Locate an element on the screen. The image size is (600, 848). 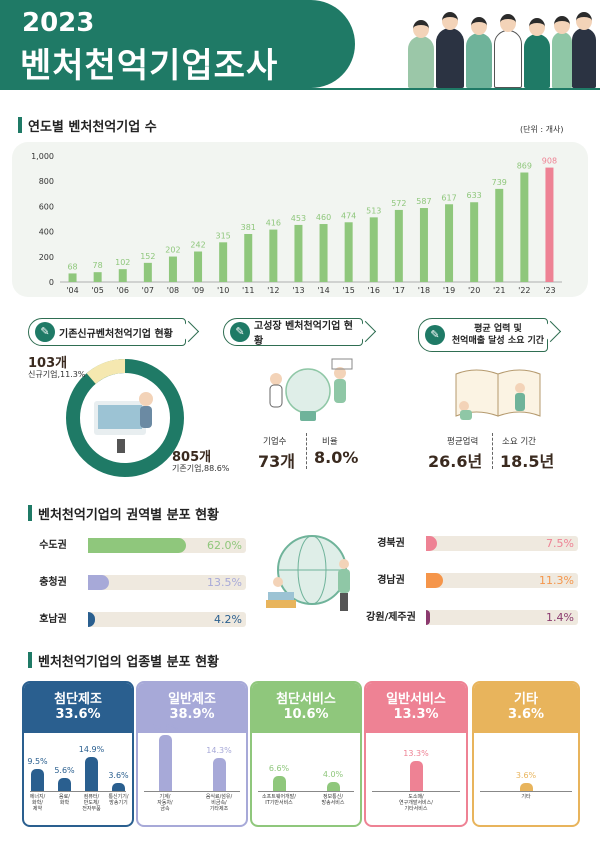
industry-name: 첨단서비스 is located at coordinates (306, 699).